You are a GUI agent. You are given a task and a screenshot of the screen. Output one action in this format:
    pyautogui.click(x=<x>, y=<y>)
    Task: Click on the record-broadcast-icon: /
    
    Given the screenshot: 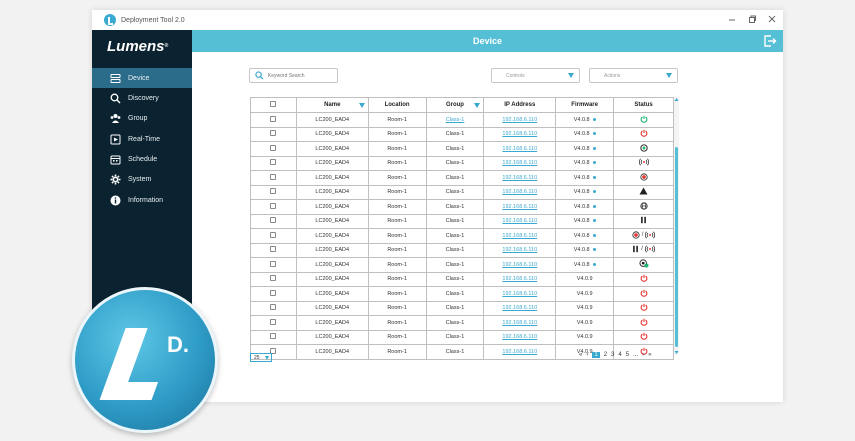 What is the action you would take?
    pyautogui.click(x=644, y=235)
    